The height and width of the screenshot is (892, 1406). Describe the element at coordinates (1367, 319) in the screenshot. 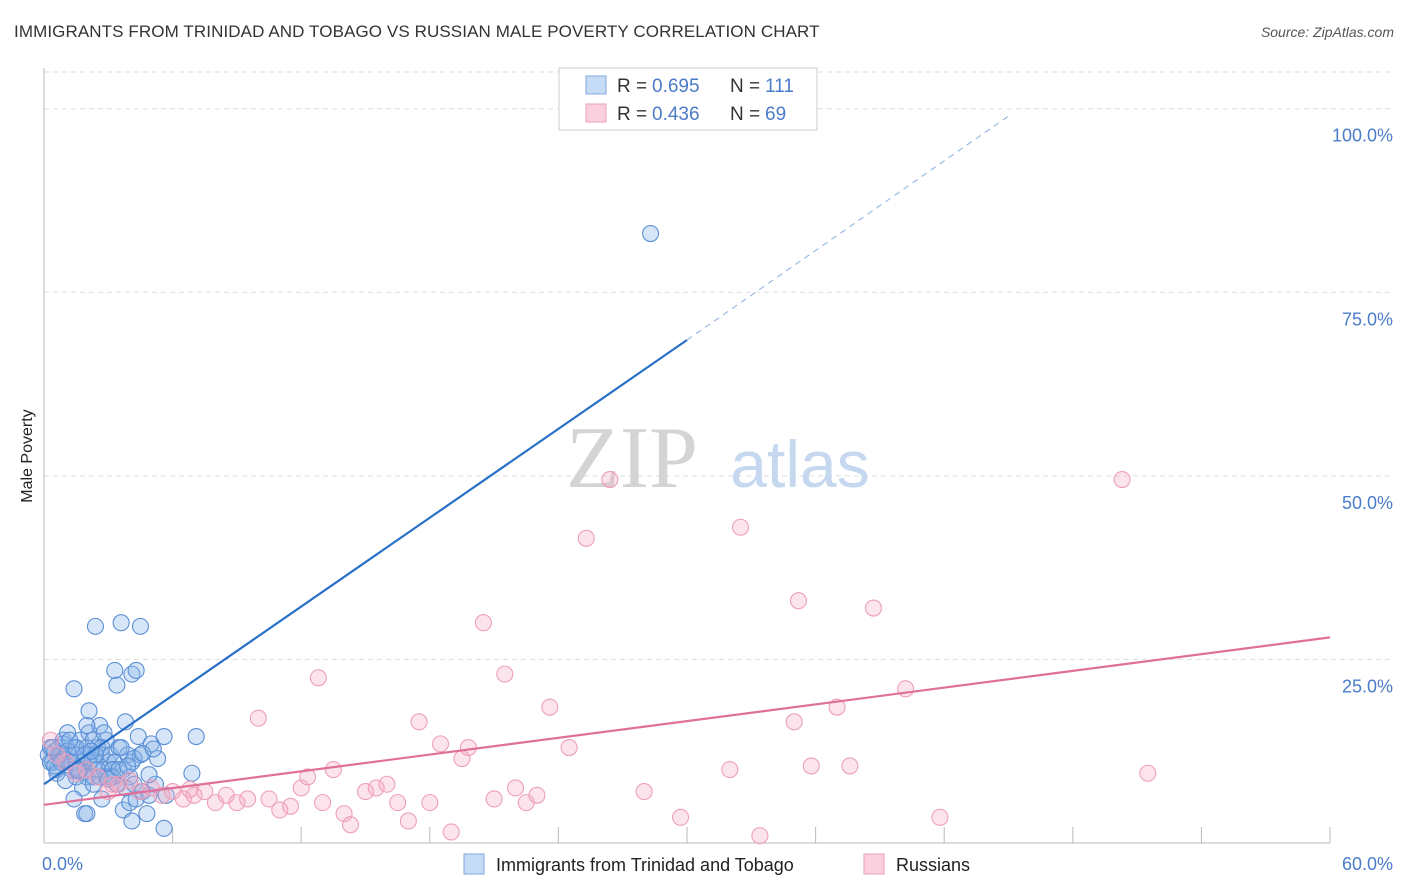

I see `y-tick-label-75: 75.0%` at that location.